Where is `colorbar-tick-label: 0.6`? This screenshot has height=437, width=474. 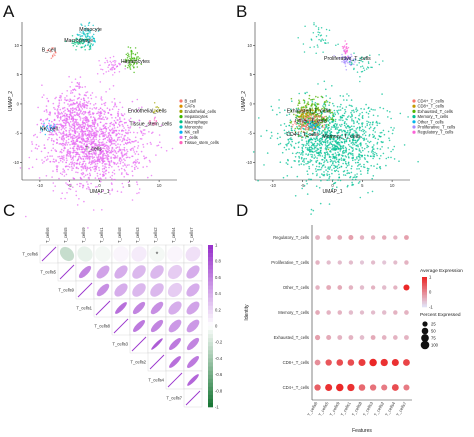
colorbar-tick-label: 0.6 is located at coordinates (218, 277).